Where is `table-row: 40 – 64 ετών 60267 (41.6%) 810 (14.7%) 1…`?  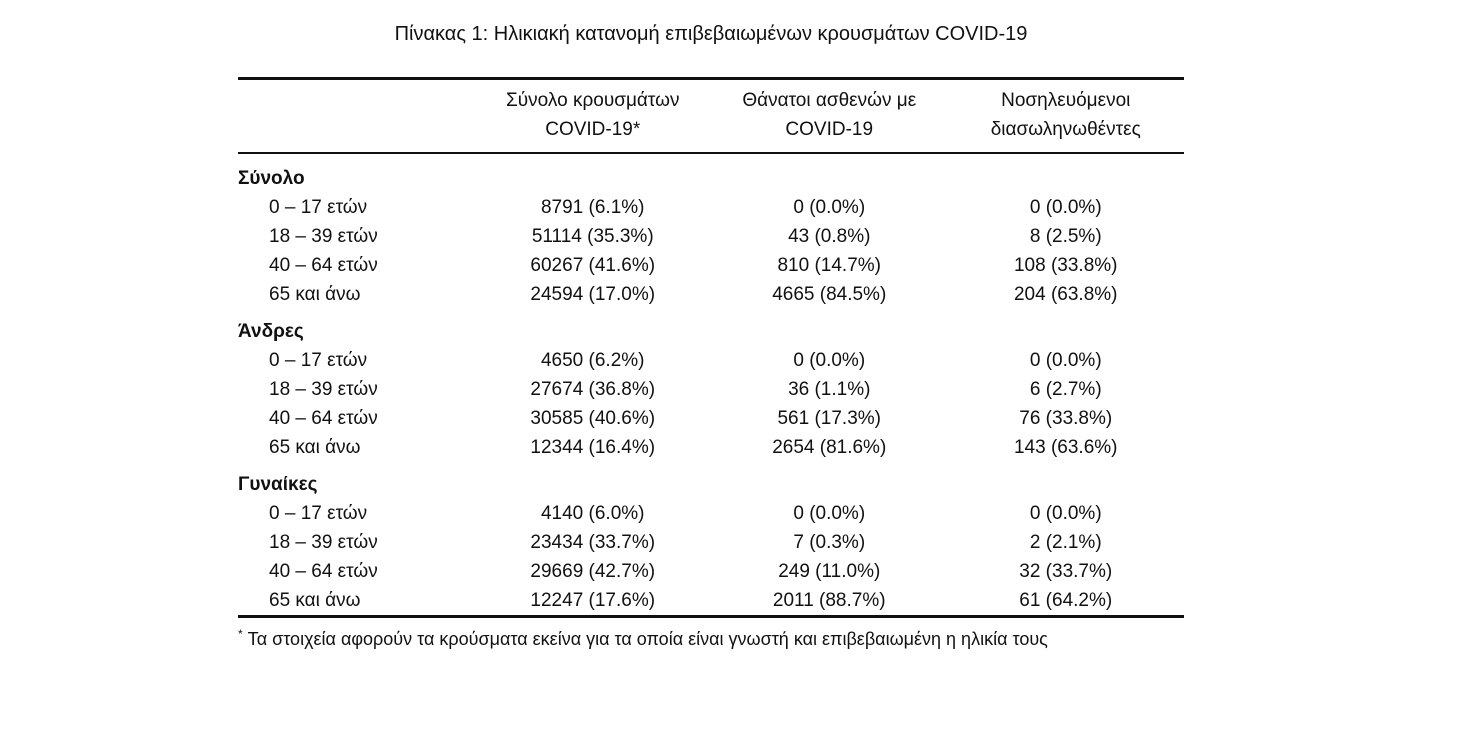 table-row: 40 – 64 ετών 60267 (41.6%) 810 (14.7%) 1… is located at coordinates (711, 265).